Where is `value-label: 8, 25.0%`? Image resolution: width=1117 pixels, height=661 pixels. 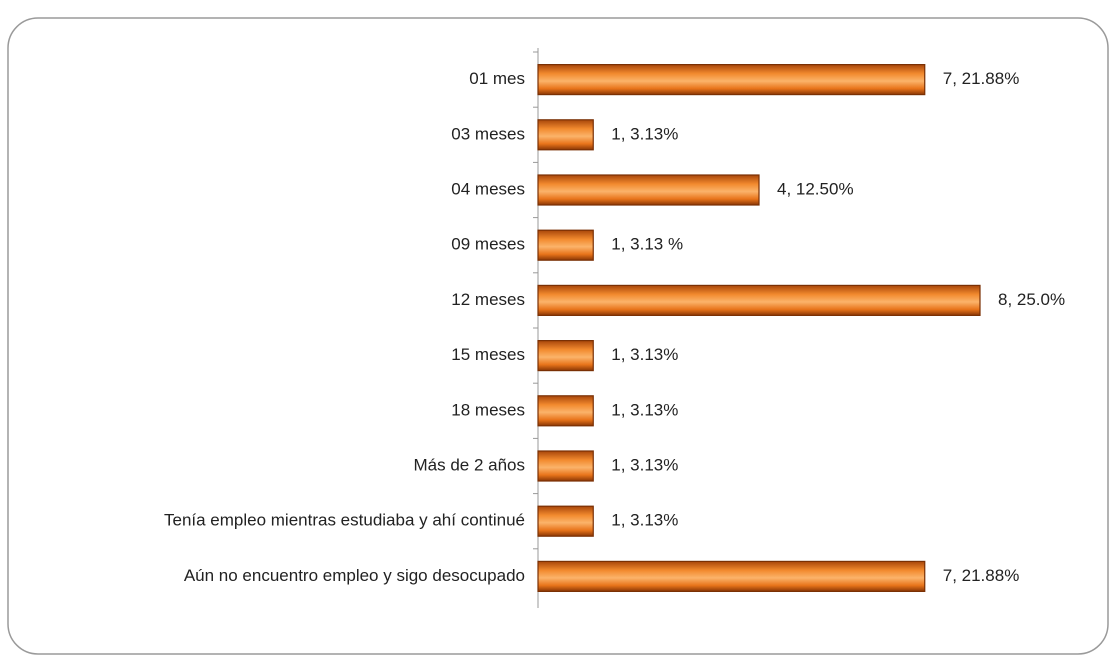
value-label: 8, 25.0% is located at coordinates (1031, 299).